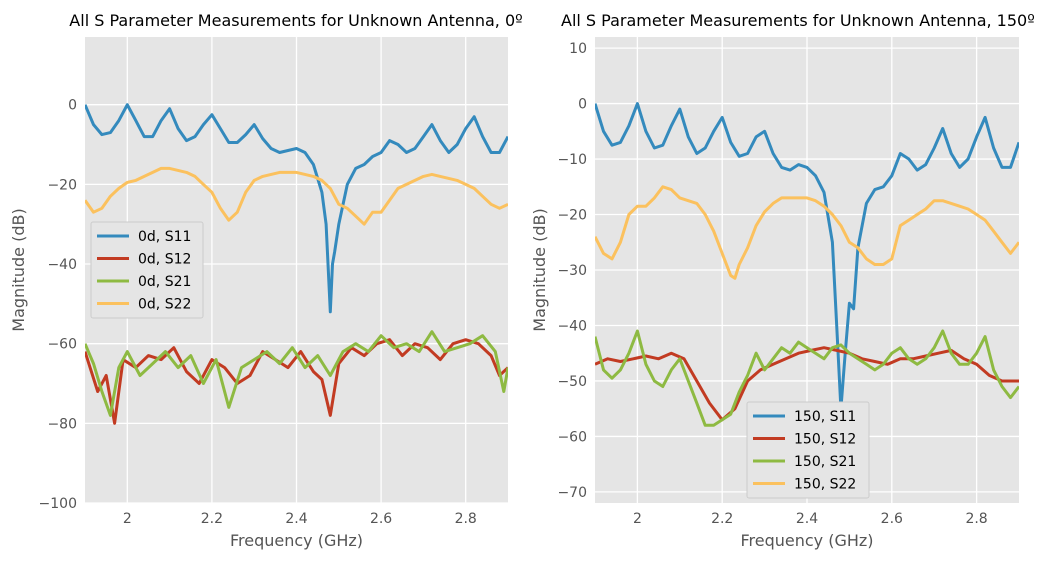 Image resolution: width=1064 pixels, height=561 pixels. I want to click on legend-label: 0d, S11, so click(164, 237).